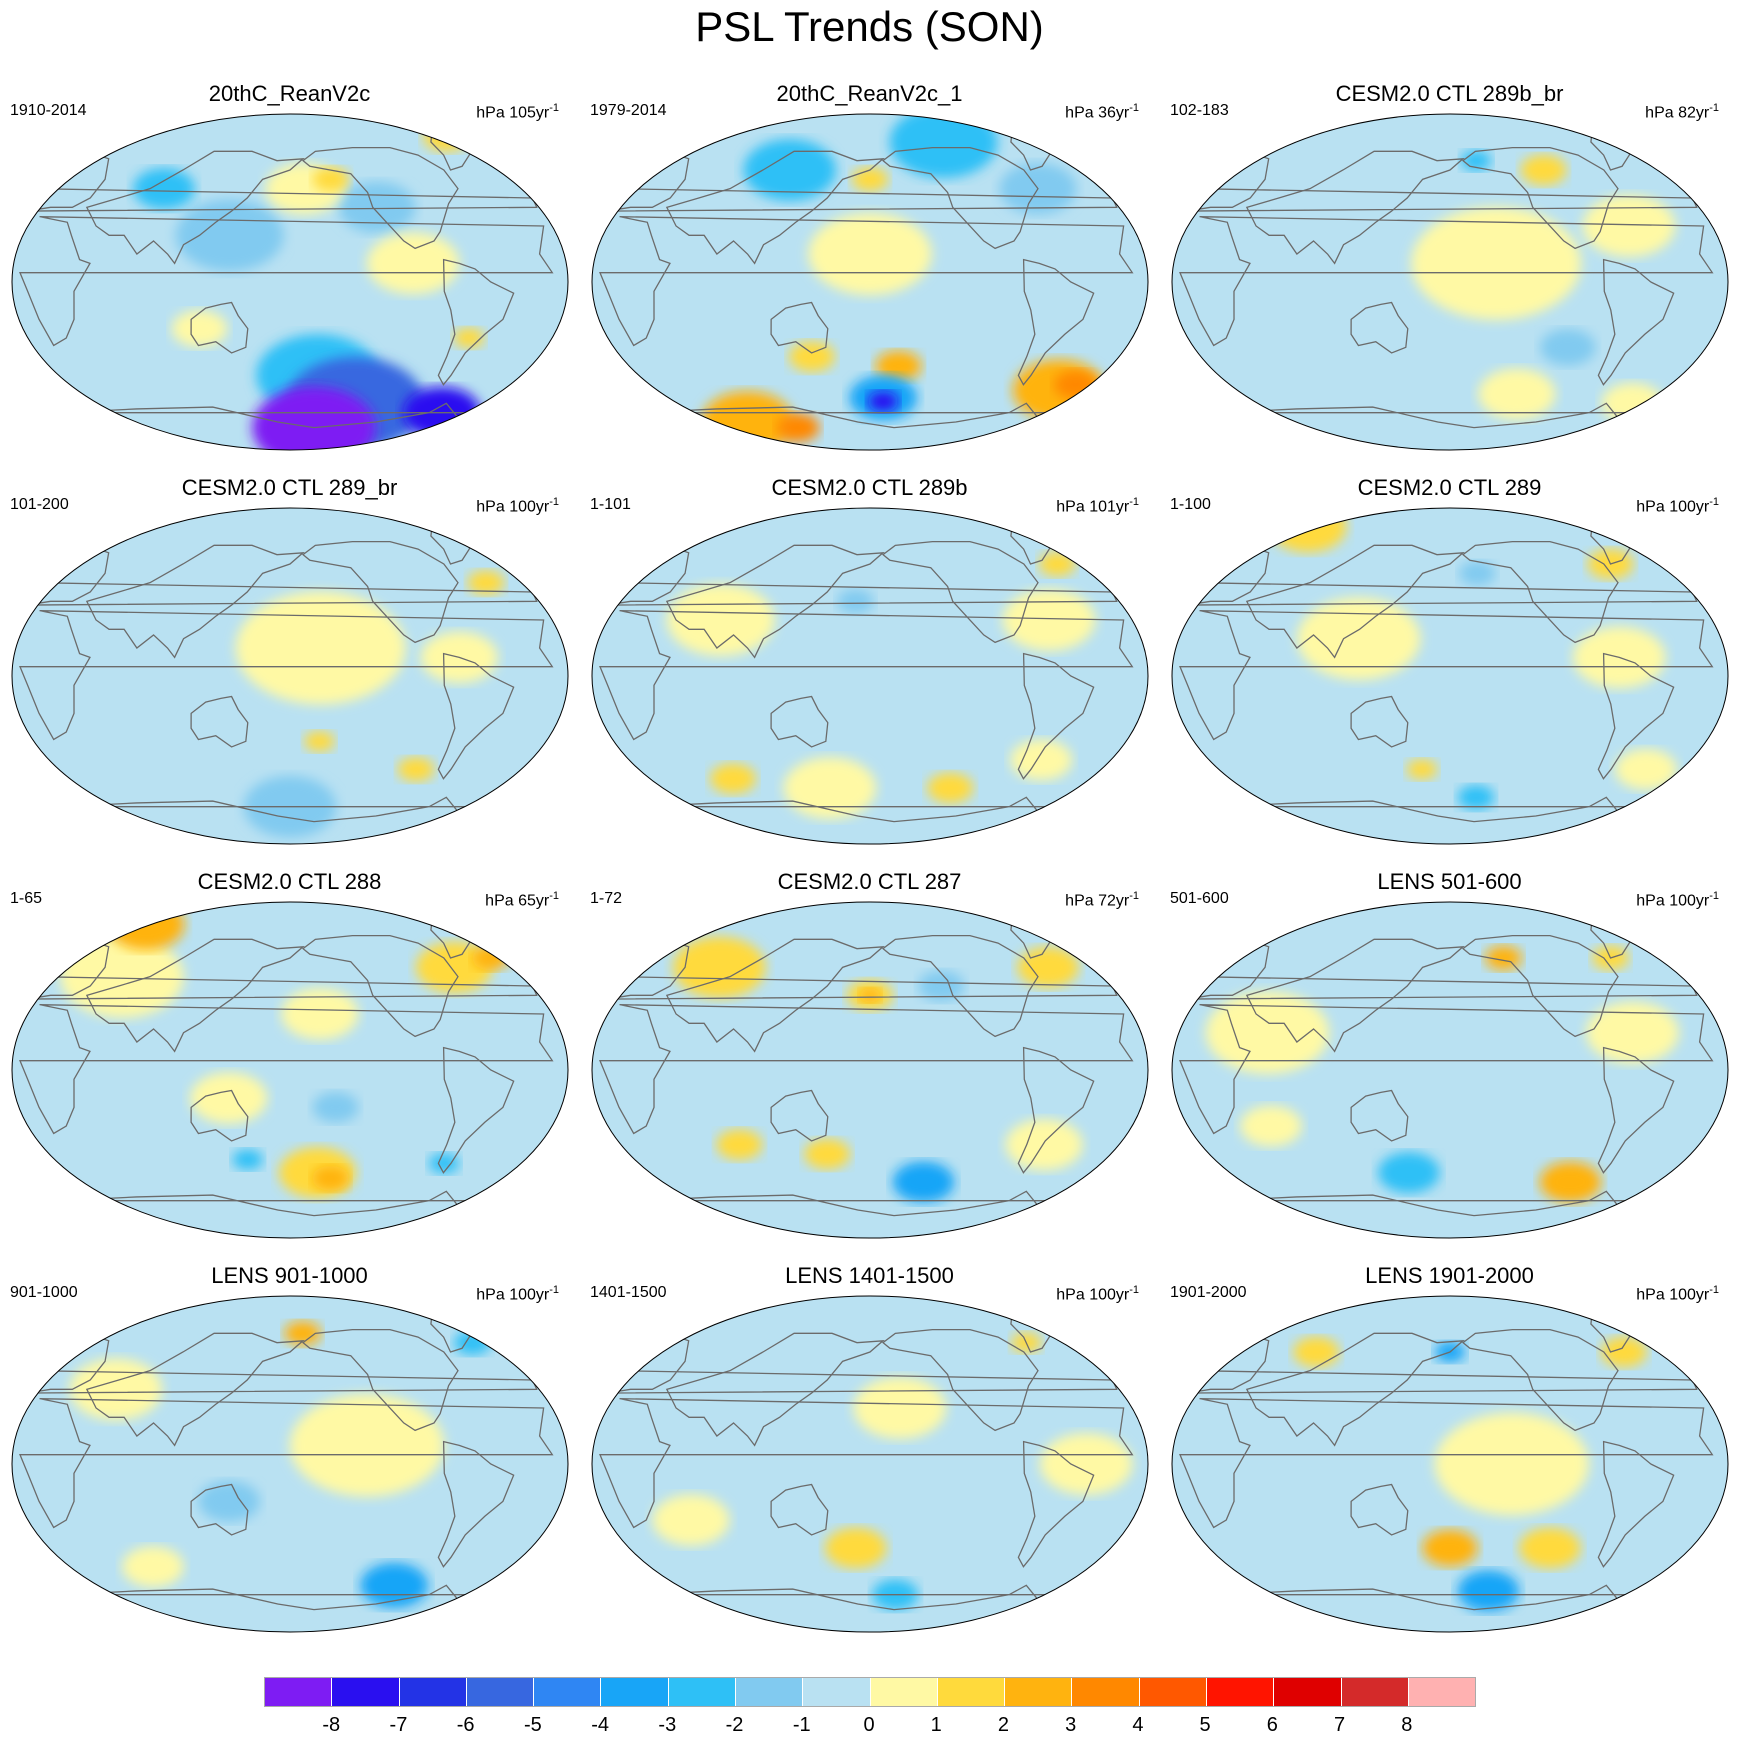  Describe the element at coordinates (398, 1725) in the screenshot. I see `colorbar-tick-label: -7` at that location.